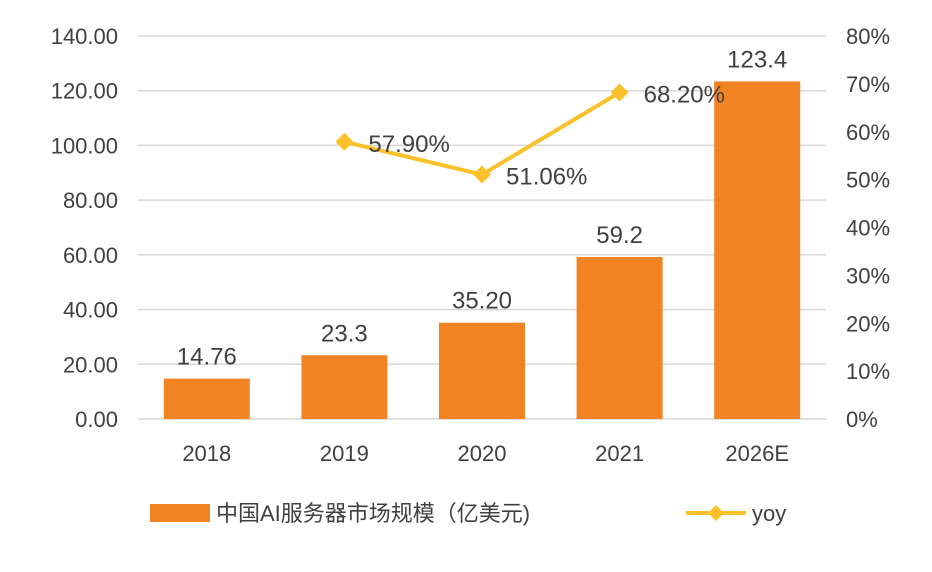 This screenshot has height=572, width=932. I want to click on line-series: 57.90% 51.06% 68.20%, so click(530, 136).